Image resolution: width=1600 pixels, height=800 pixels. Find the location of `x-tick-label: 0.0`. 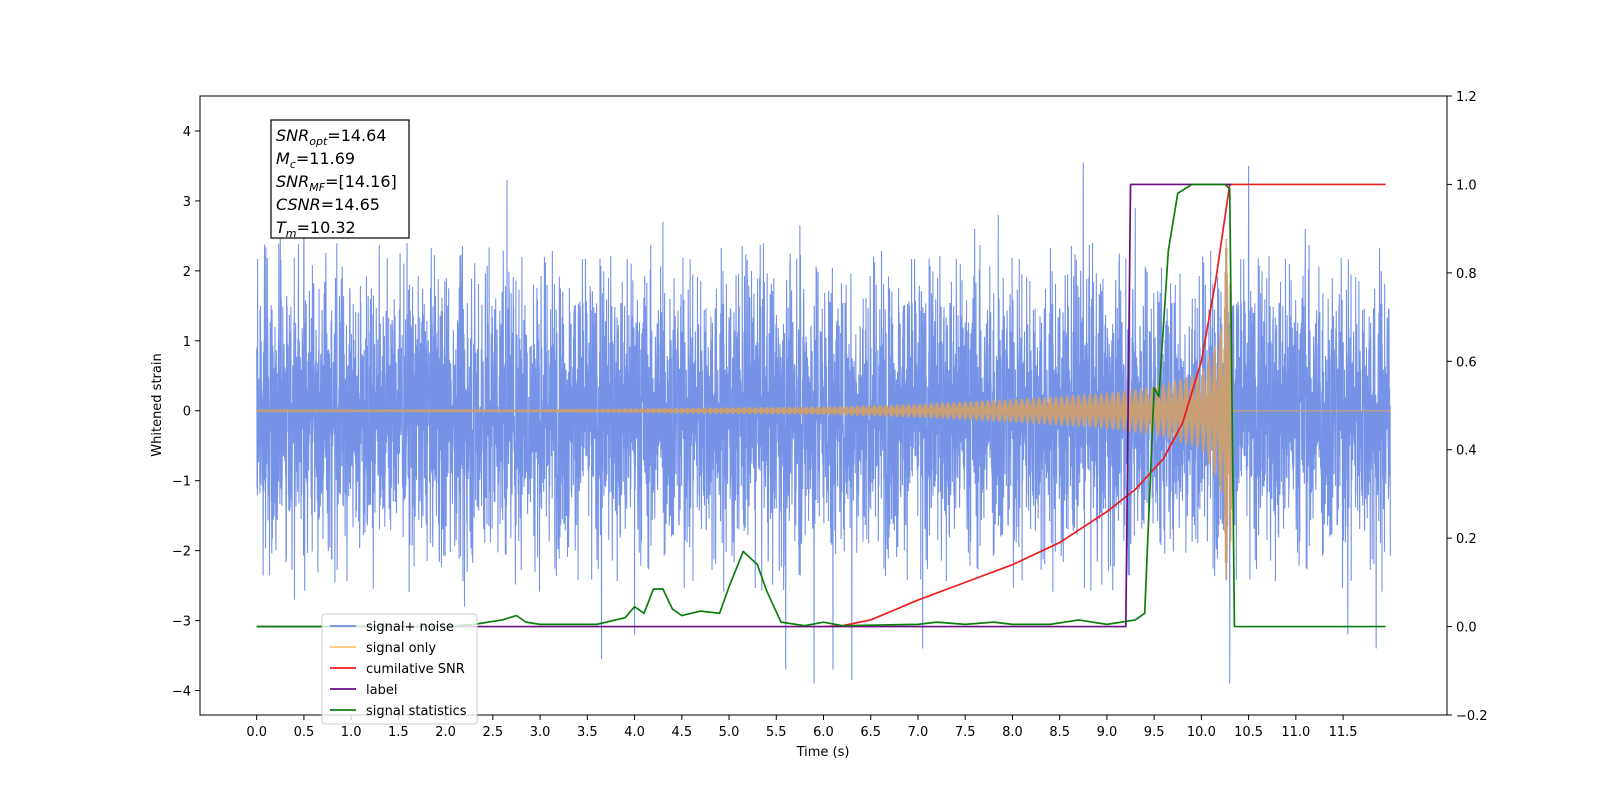

x-tick-label: 0.0 is located at coordinates (256, 732).